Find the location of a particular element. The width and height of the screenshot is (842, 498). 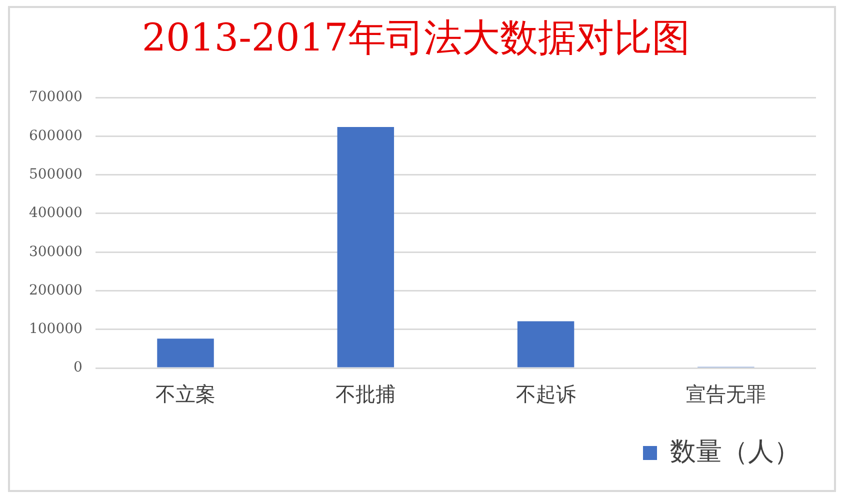

y-tick-label: 100000 is located at coordinates (55, 329).